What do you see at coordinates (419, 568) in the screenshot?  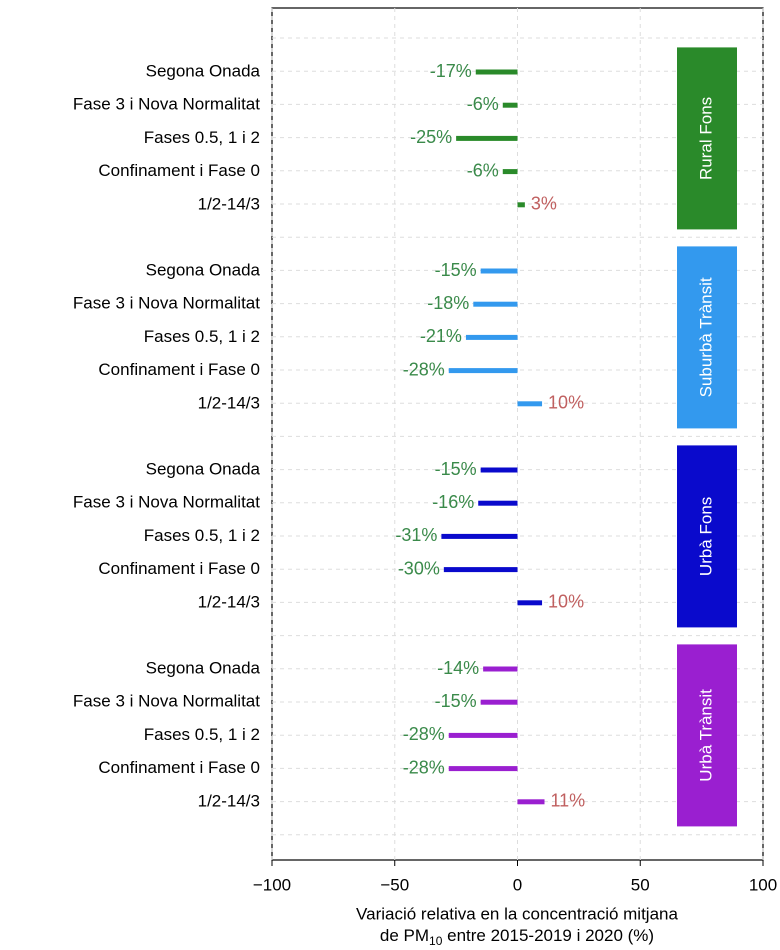 I see `value-label: -30%` at bounding box center [419, 568].